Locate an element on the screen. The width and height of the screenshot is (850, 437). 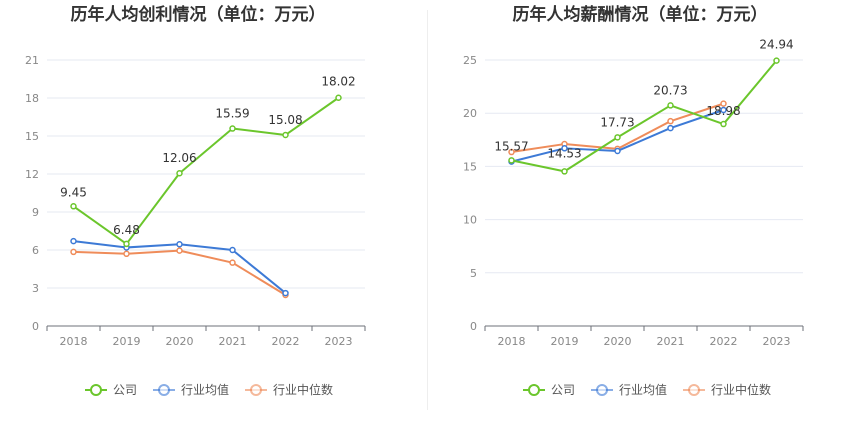
data-label: 6.48 is located at coordinates (126, 230).